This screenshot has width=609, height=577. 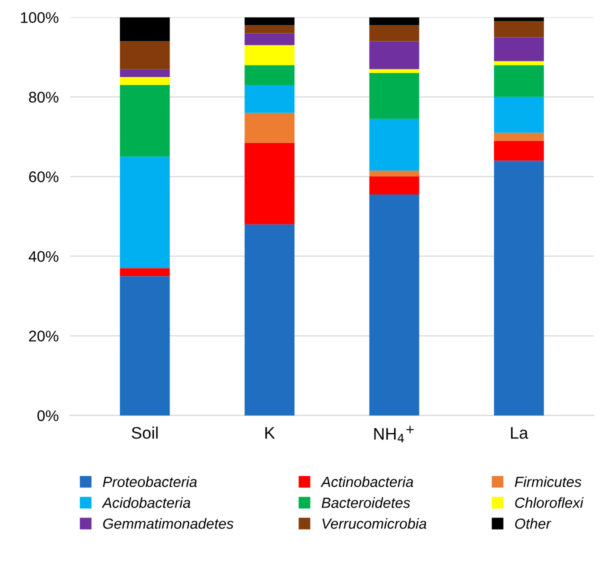 I want to click on x-tick-label: Soil, so click(x=145, y=432).